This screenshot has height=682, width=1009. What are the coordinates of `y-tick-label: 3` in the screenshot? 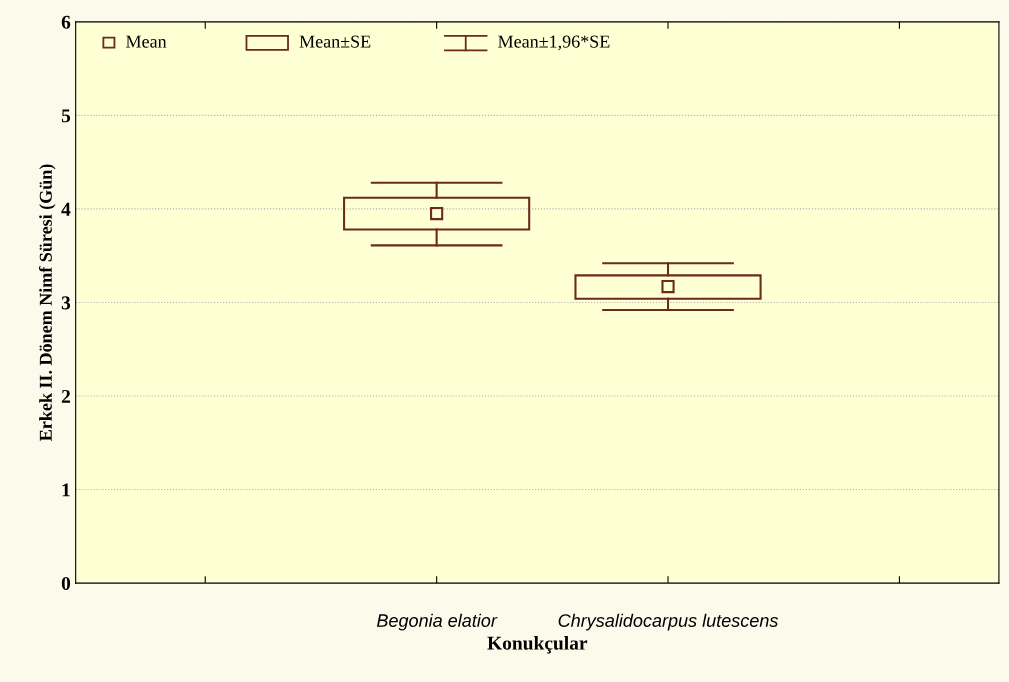 It's located at (66, 303).